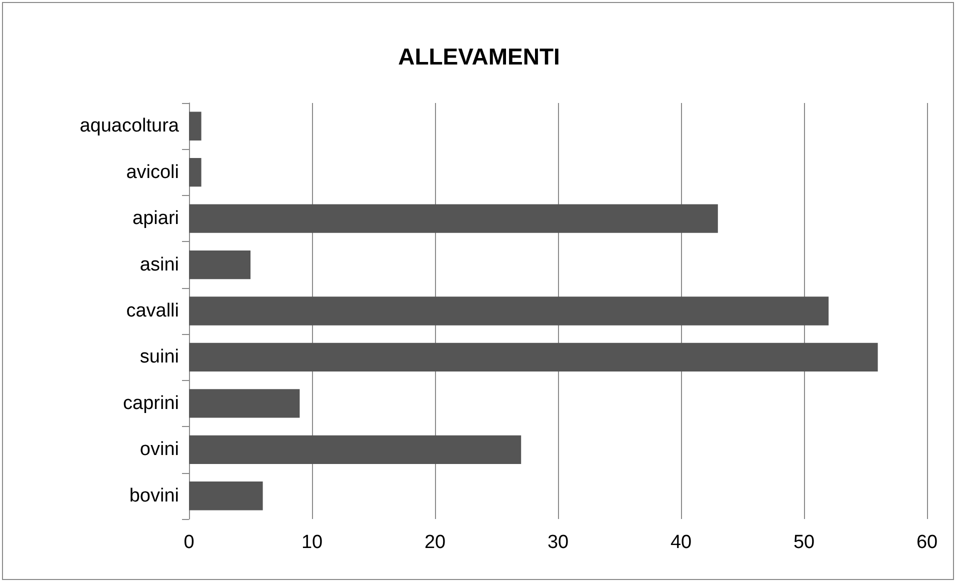  I want to click on x-tick-label: 60, so click(927, 542).